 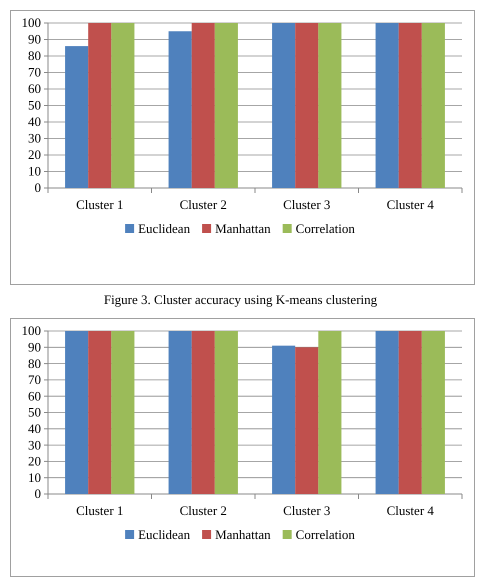 What do you see at coordinates (240, 300) in the screenshot?
I see `caption: Figure 3. Cluster accuracy using K-means clustering` at bounding box center [240, 300].